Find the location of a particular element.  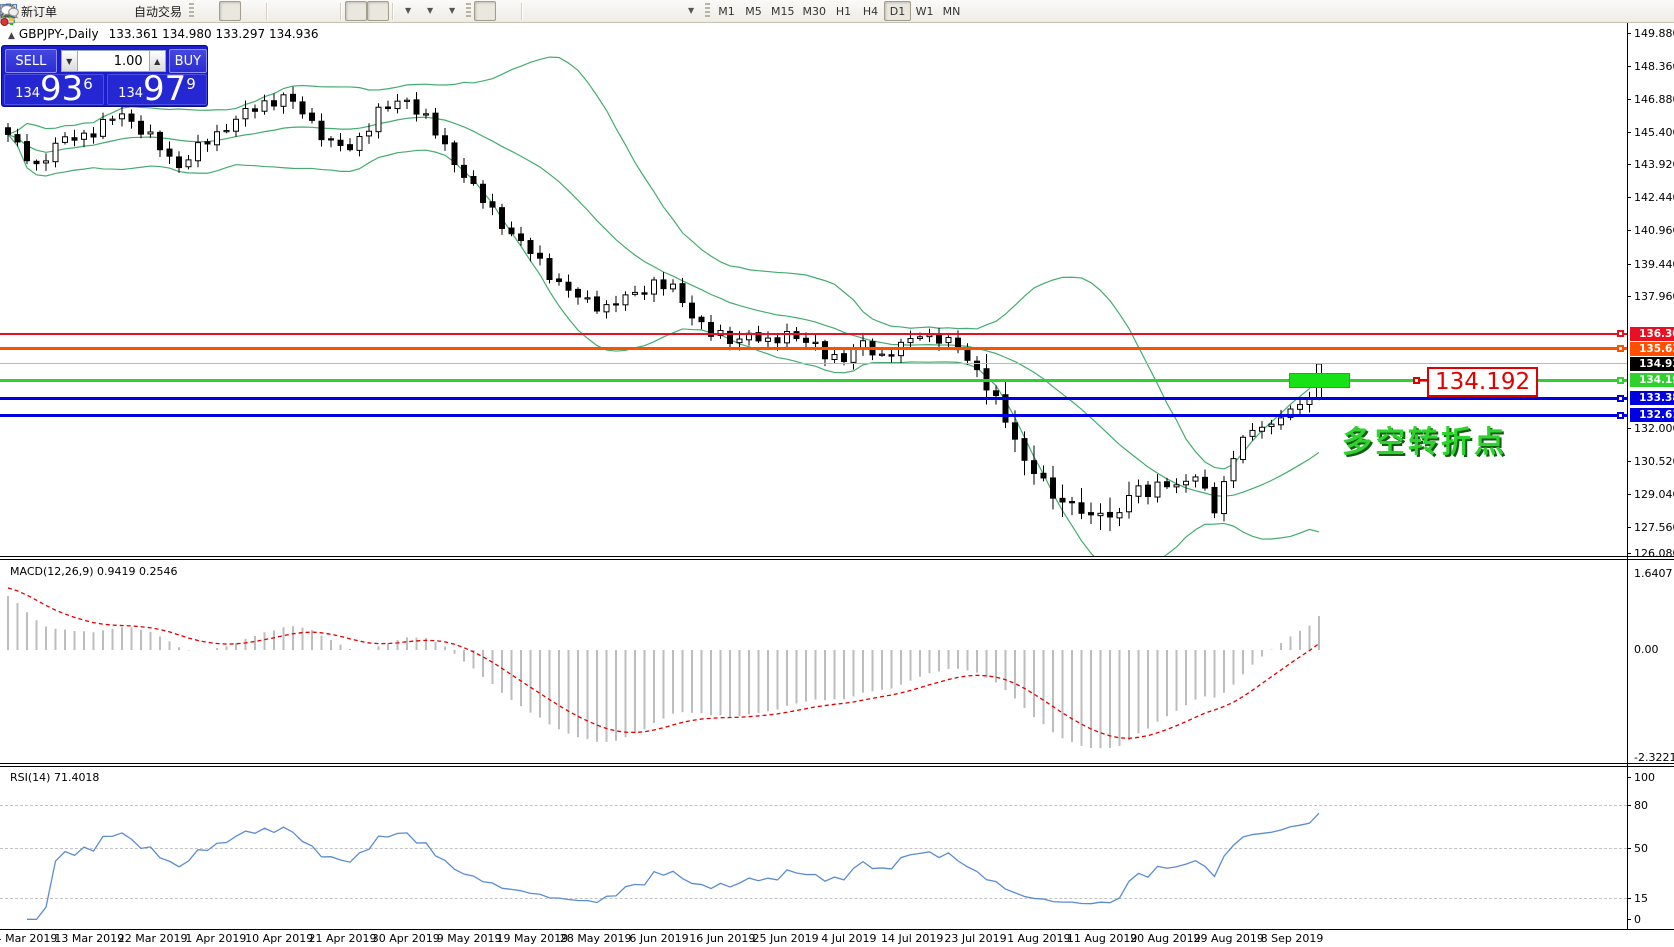

date-tick-label: 19 May 2019 is located at coordinates (532, 938).